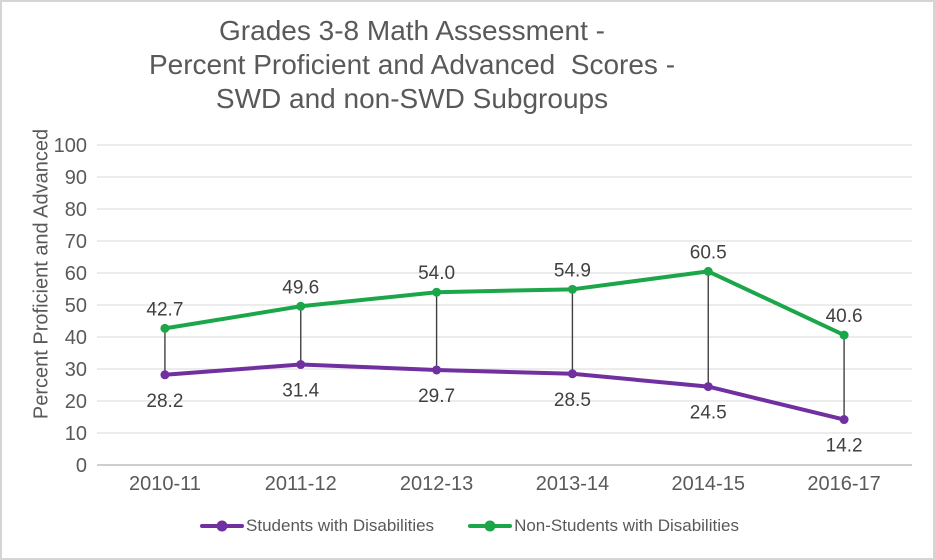 This screenshot has height=560, width=935. What do you see at coordinates (844, 316) in the screenshot?
I see `data-label: 40.6` at bounding box center [844, 316].